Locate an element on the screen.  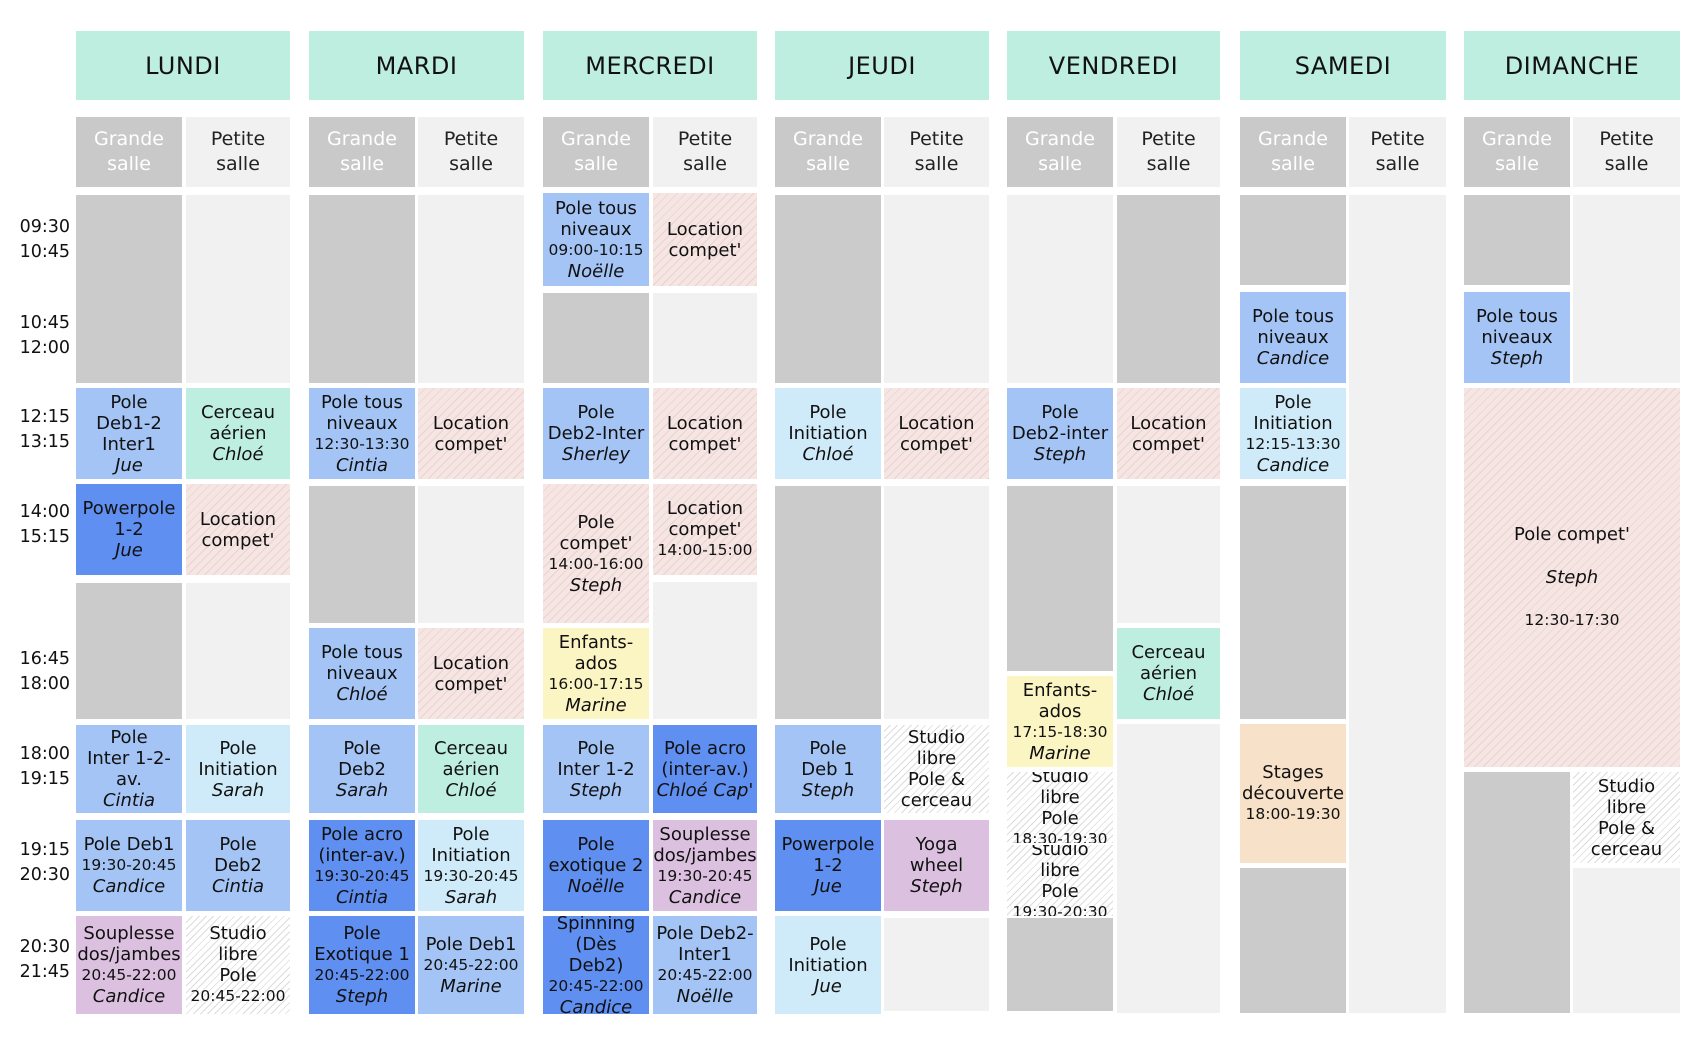
class-slot: Pole tous niveaux Steph is located at coordinates (1517, 337).